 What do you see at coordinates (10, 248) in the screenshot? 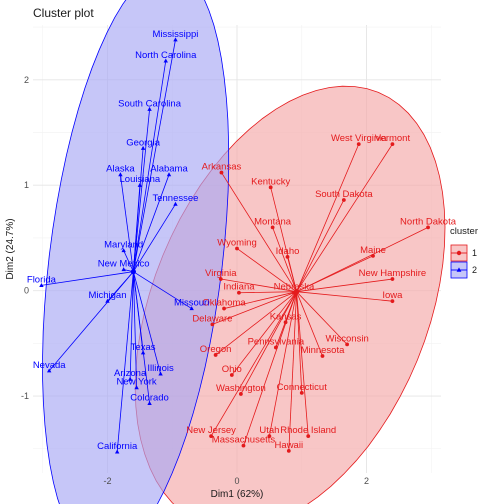
I see `y-axis-title: Dim2 (24.7%)` at bounding box center [10, 248].